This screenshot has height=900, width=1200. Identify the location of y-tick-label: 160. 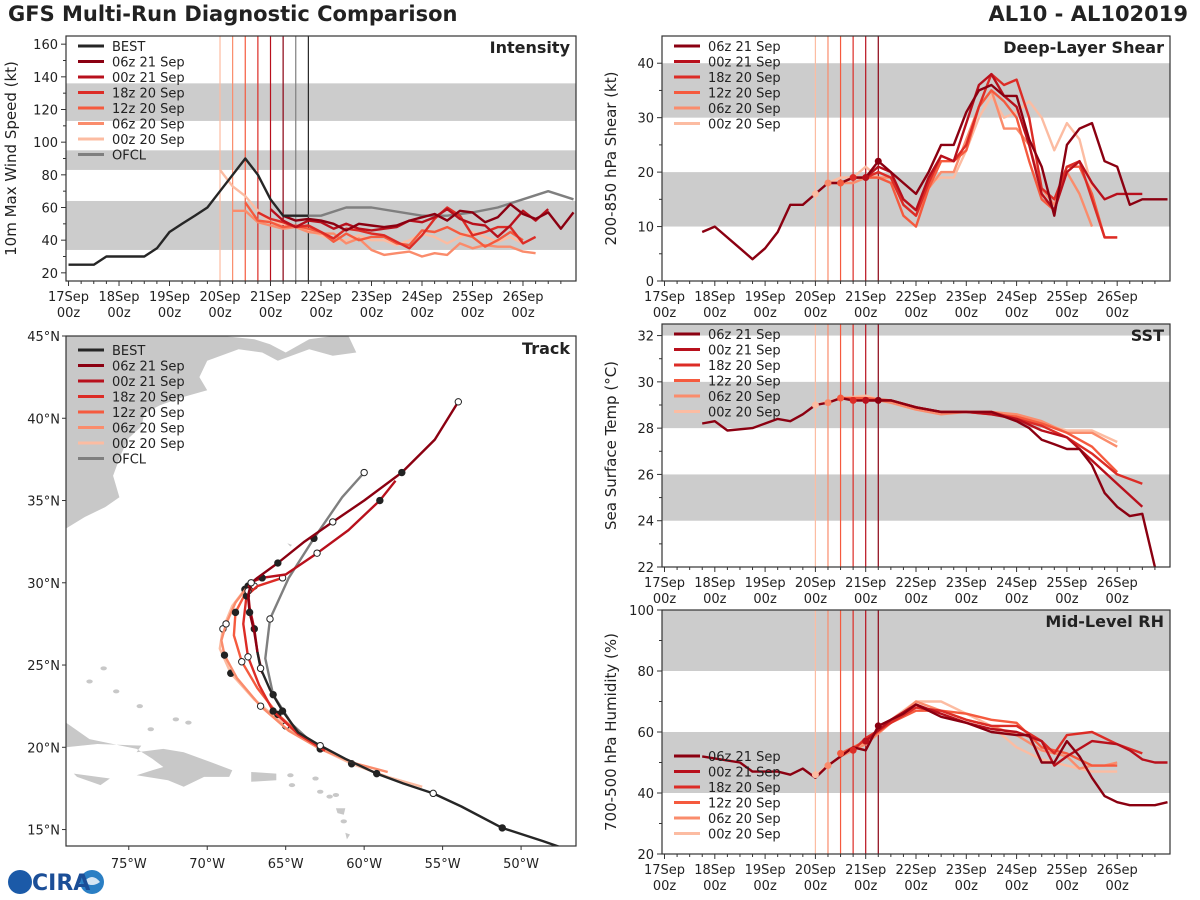
(45, 45).